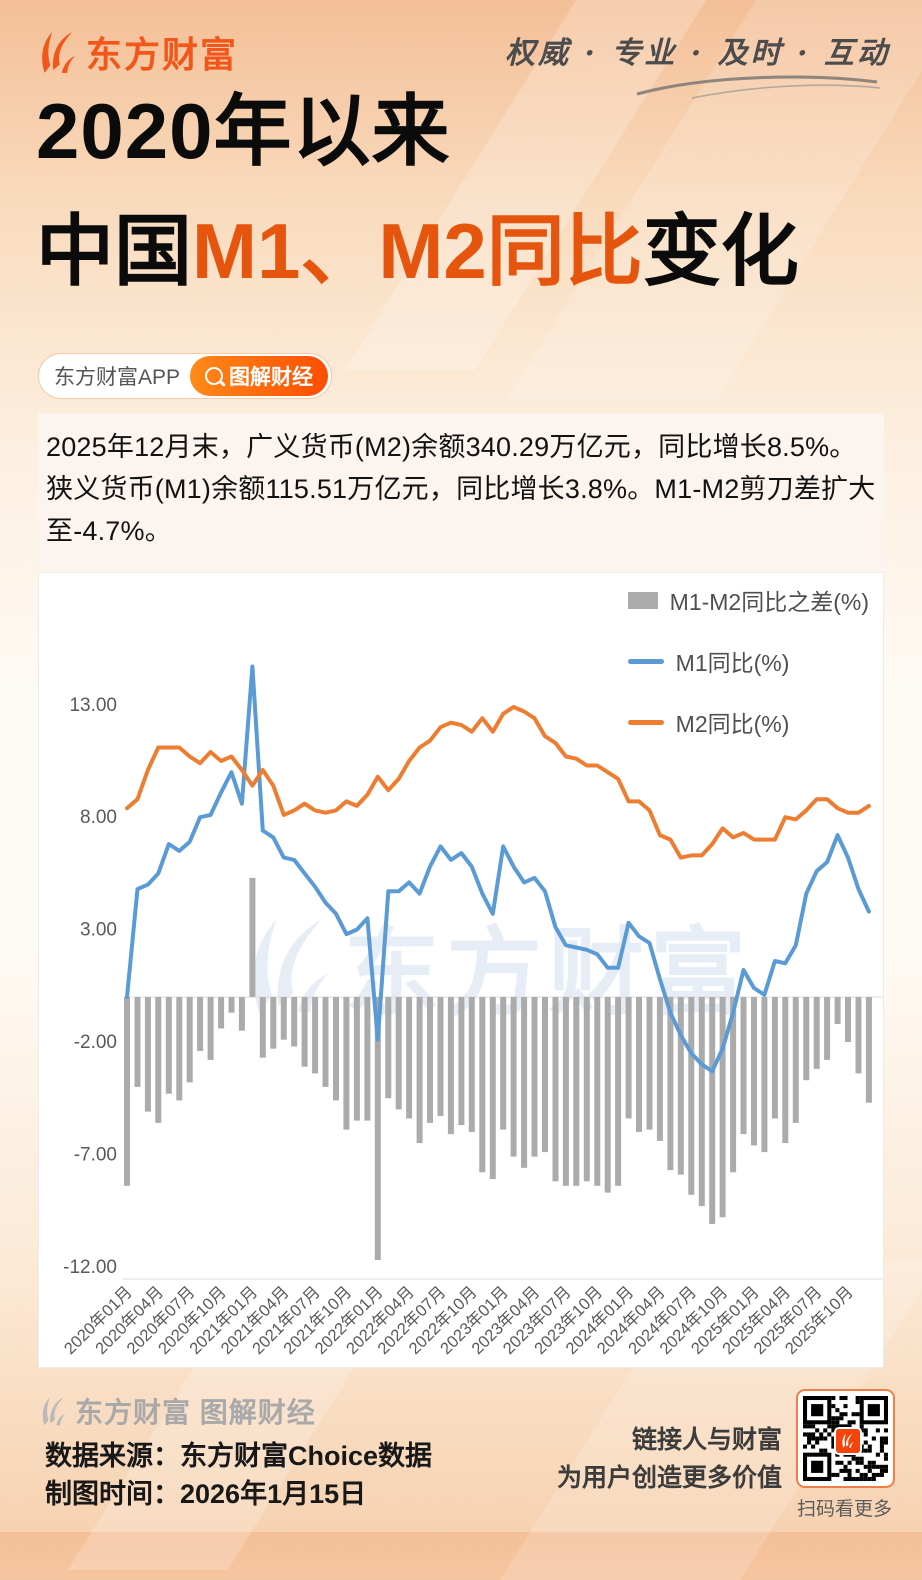 This screenshot has height=1580, width=922. Describe the element at coordinates (417, 191) in the screenshot. I see `page-title: 2020年以来 中国M1、M2同比变化` at that location.